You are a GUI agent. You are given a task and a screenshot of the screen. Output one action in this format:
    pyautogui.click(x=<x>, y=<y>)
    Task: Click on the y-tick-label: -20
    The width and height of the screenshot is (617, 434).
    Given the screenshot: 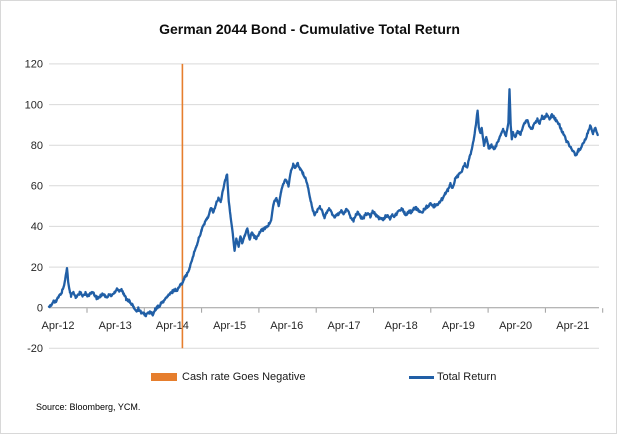 What is the action you would take?
    pyautogui.click(x=35, y=349)
    